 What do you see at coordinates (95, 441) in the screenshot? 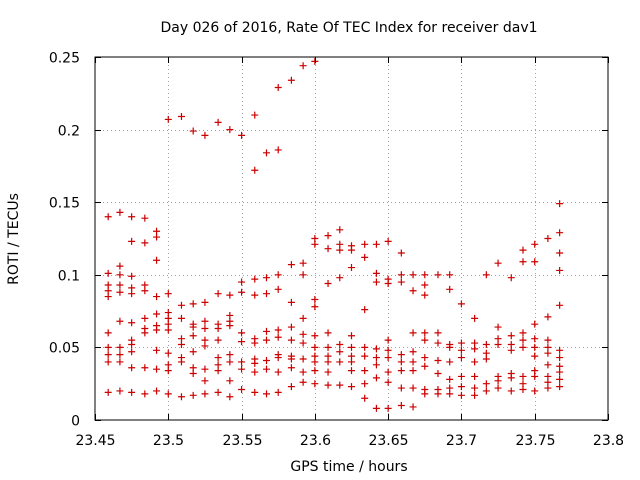
I see `x-tick-label: 23.45` at bounding box center [95, 441].